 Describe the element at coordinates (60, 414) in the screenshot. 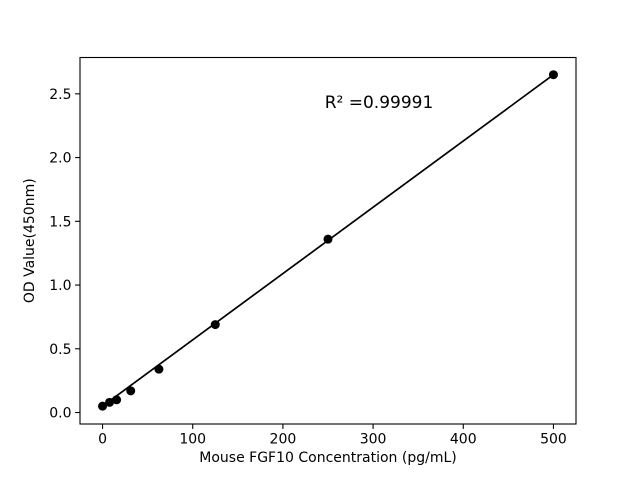

I see `y-tick-label: 0.0` at that location.